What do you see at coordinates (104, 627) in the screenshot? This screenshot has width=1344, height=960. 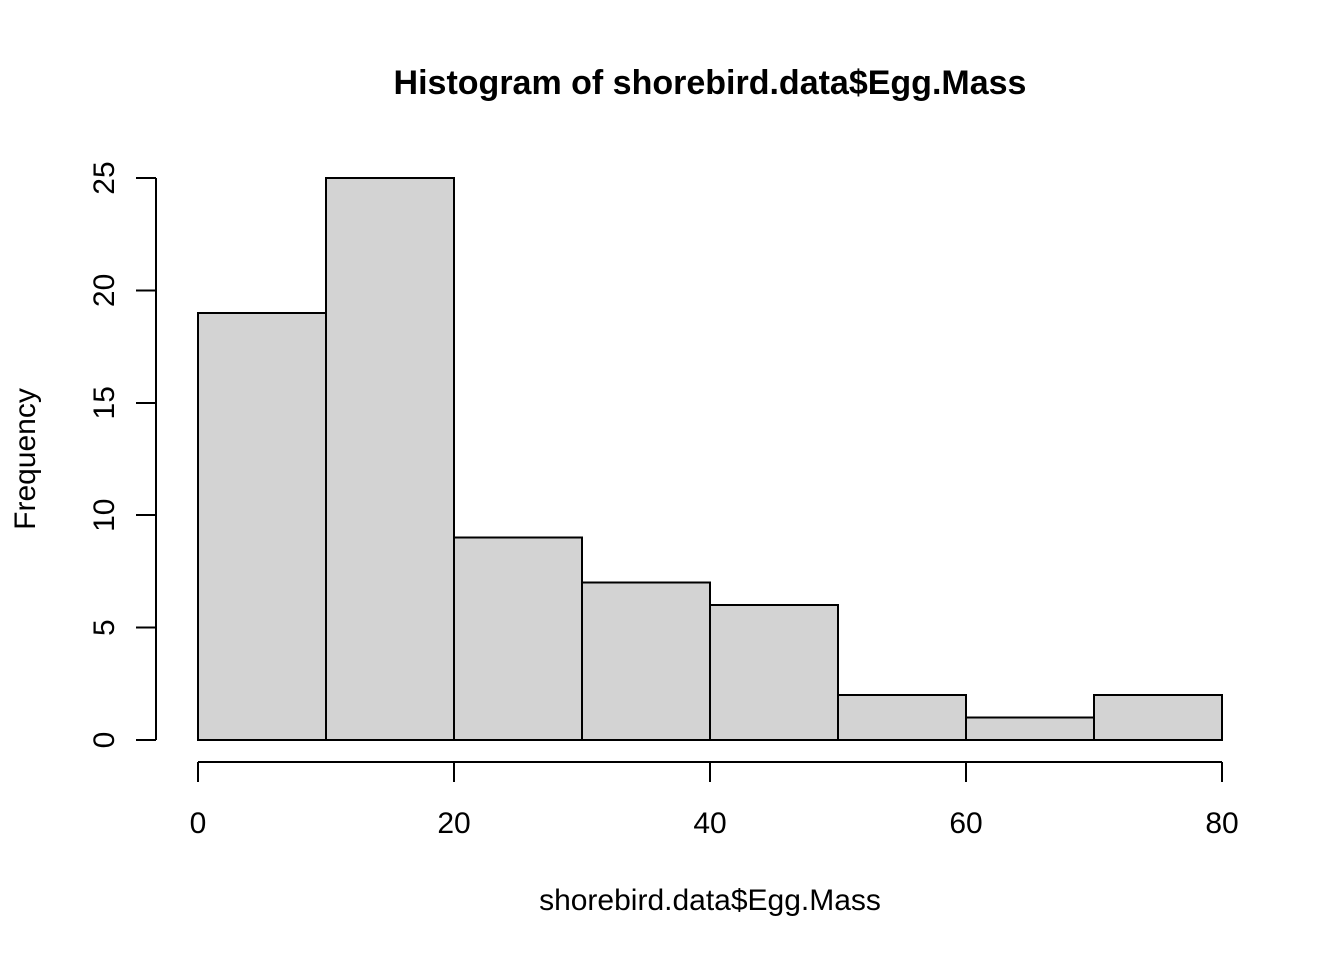 I see `y-tick-label: 5` at bounding box center [104, 627].